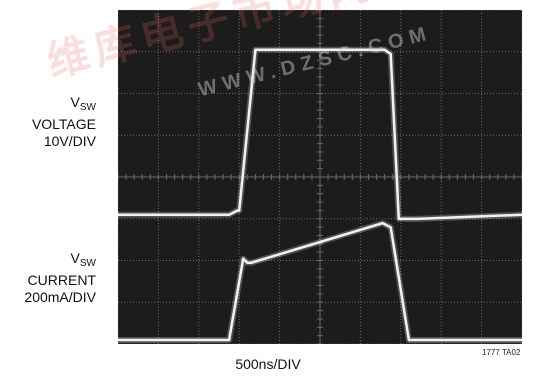 The height and width of the screenshot is (377, 536). What do you see at coordinates (75, 258) in the screenshot?
I see `current-label-v: V` at bounding box center [75, 258].